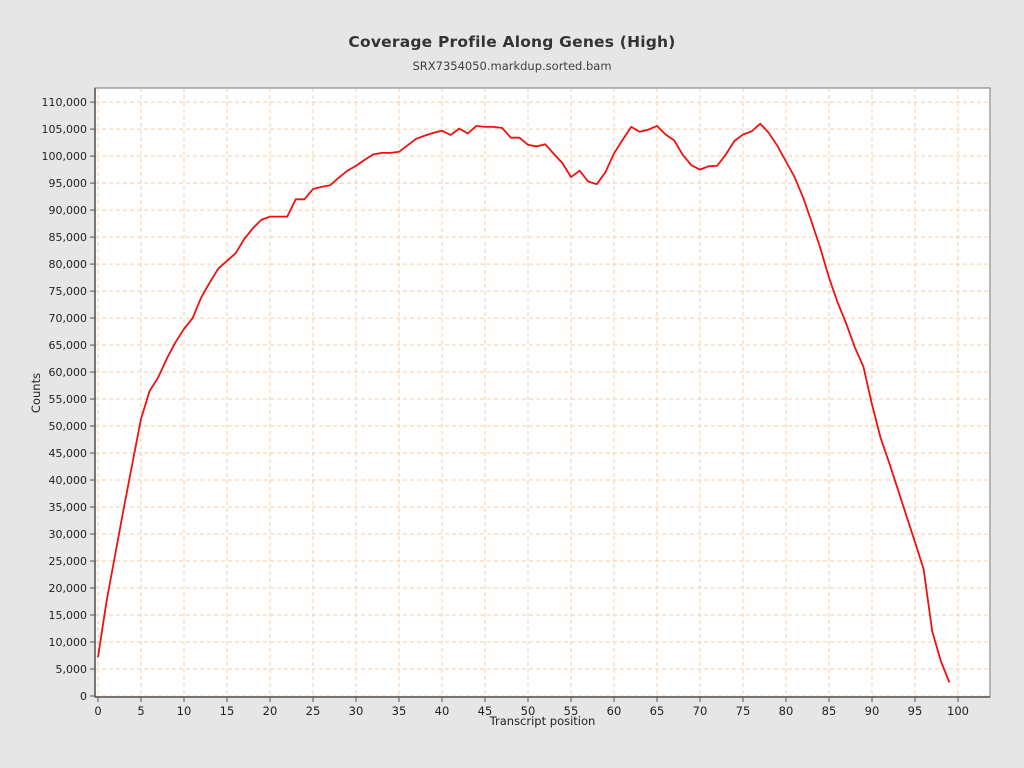 The image size is (1024, 768). What do you see at coordinates (829, 711) in the screenshot?
I see `svg-text: 85` at bounding box center [829, 711].